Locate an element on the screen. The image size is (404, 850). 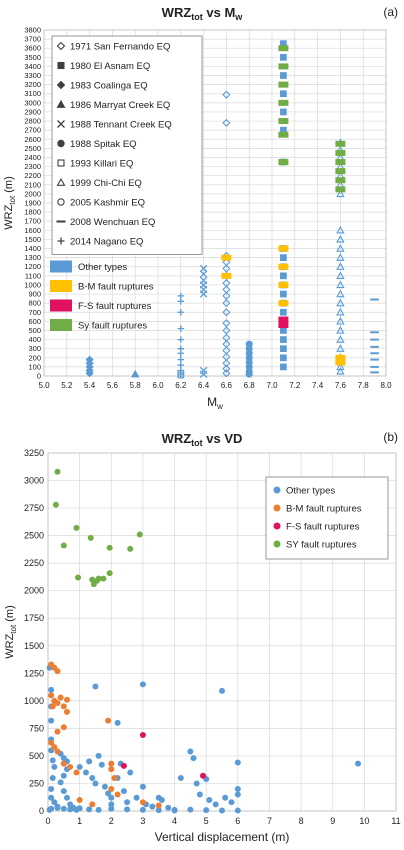
chart-a-ytick-label: 3600 is located at coordinates (32, 48).